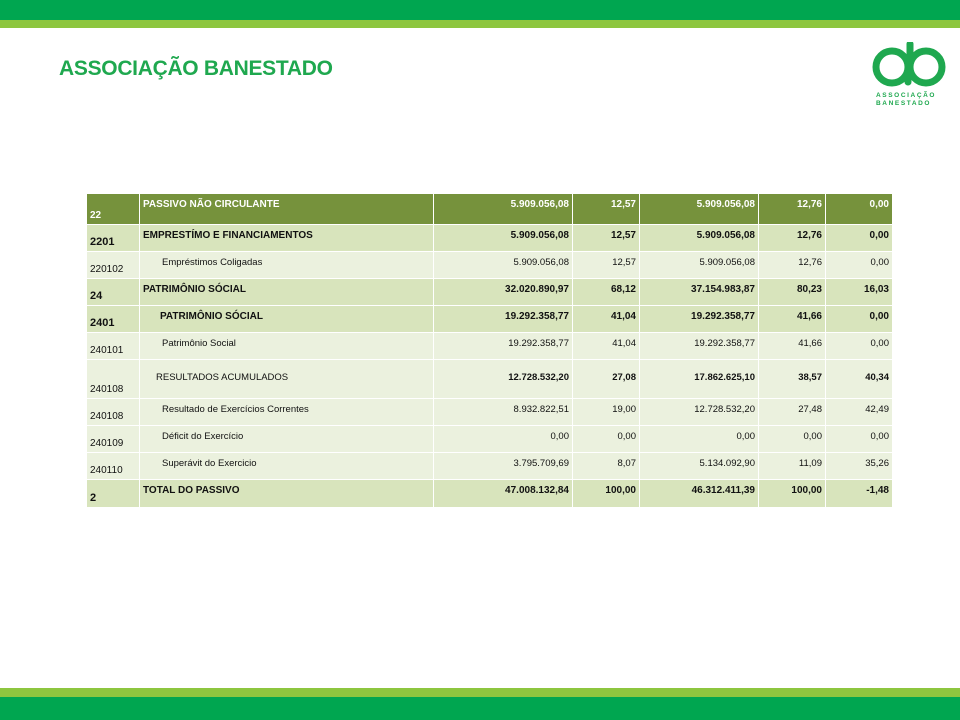 The height and width of the screenshot is (720, 960). Describe the element at coordinates (113, 209) in the screenshot. I see `row-code: 22` at that location.